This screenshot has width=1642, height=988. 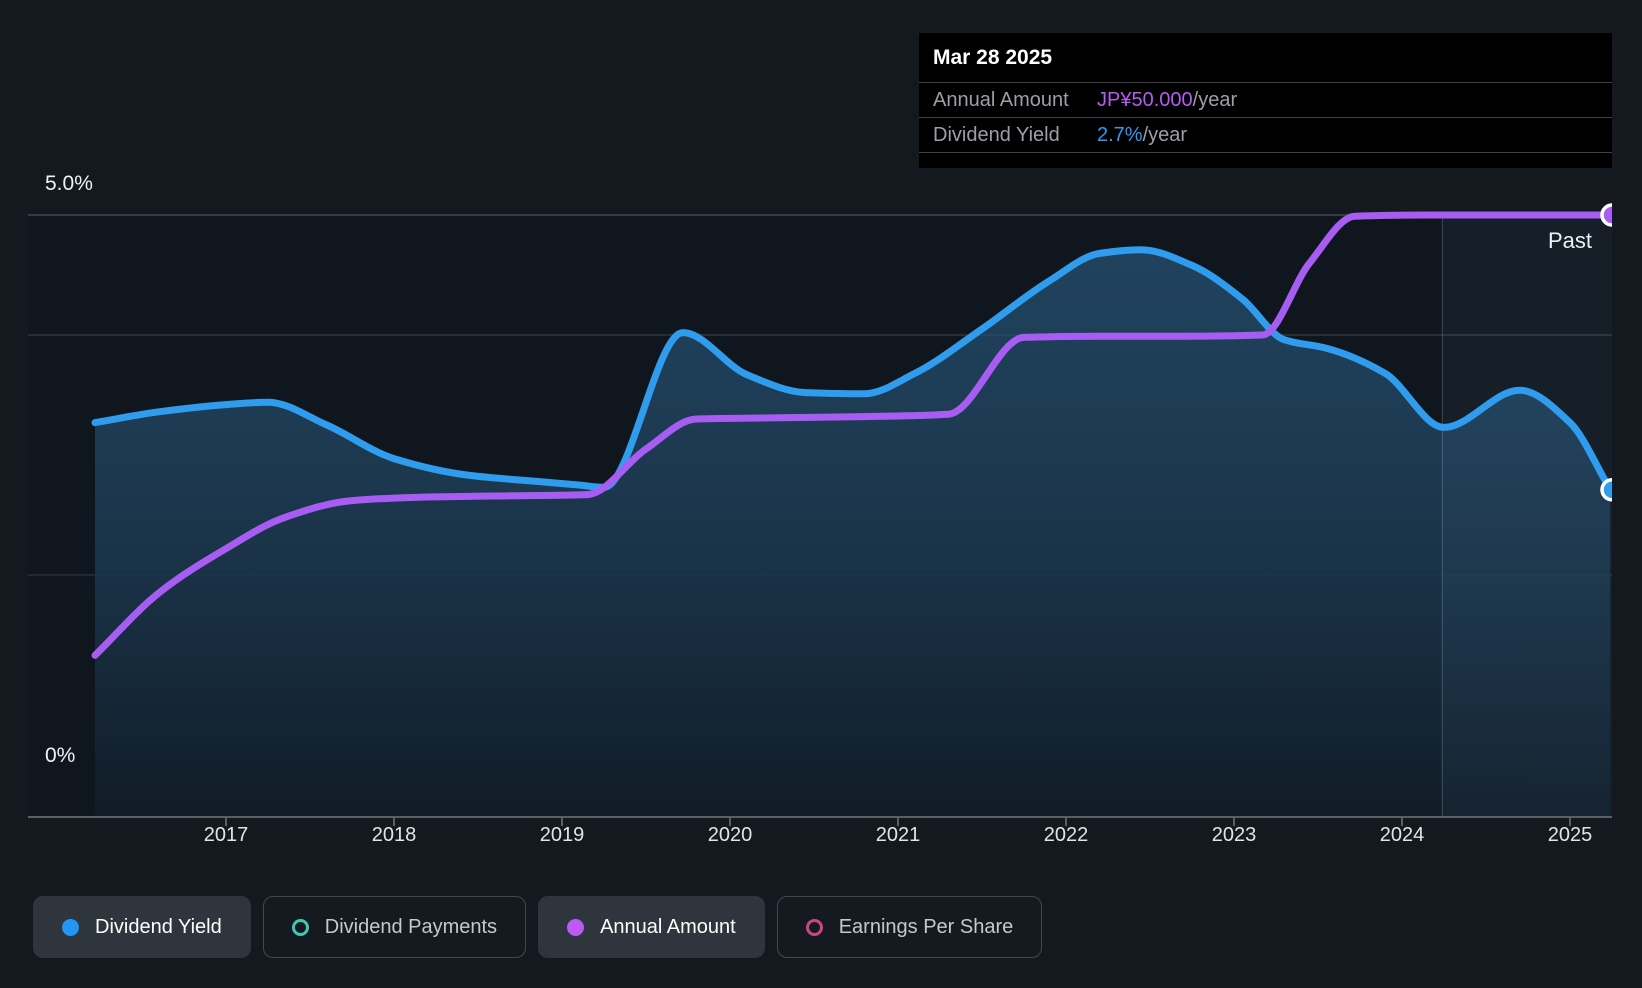 I want to click on x-axis-label-2021: 2021, so click(x=898, y=835).